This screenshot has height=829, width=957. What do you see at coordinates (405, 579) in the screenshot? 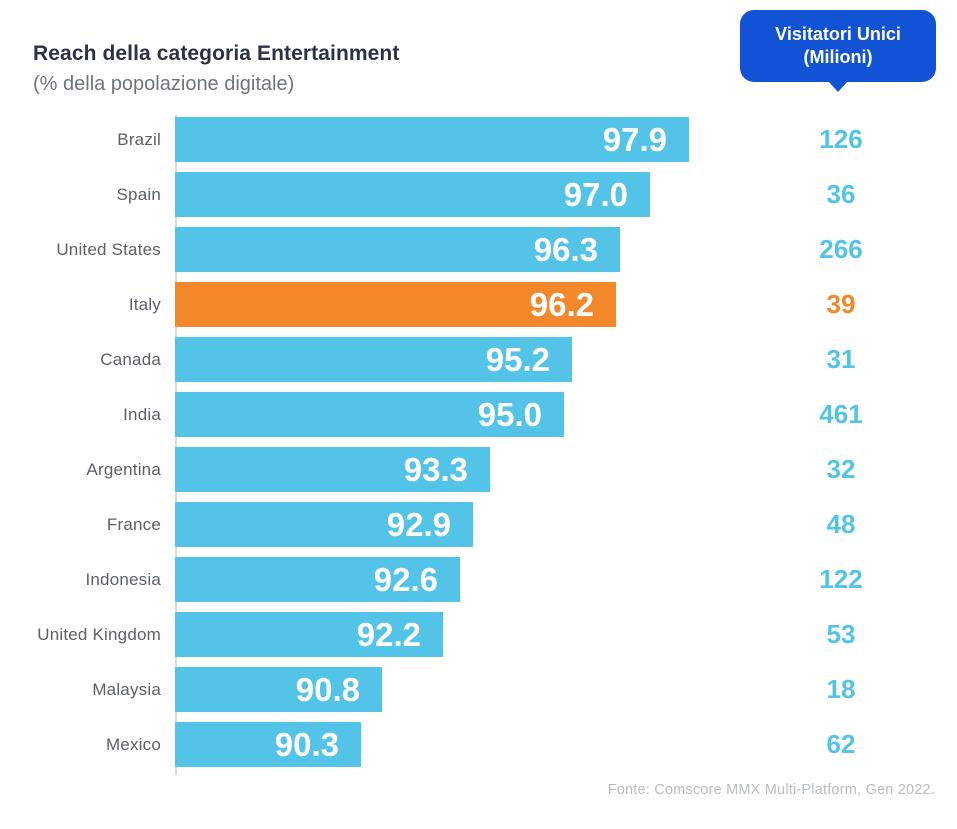
I see `reach-value-label: 92.6` at bounding box center [405, 579].